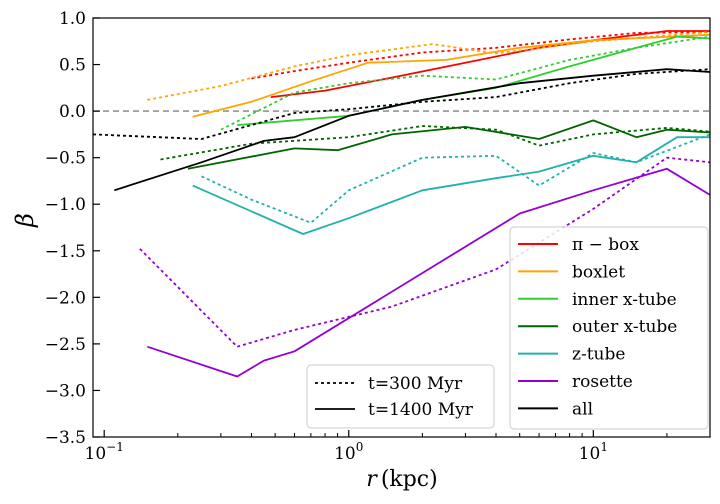 The height and width of the screenshot is (504, 720). I want to click on series-6-t300-line, so click(401, 104).